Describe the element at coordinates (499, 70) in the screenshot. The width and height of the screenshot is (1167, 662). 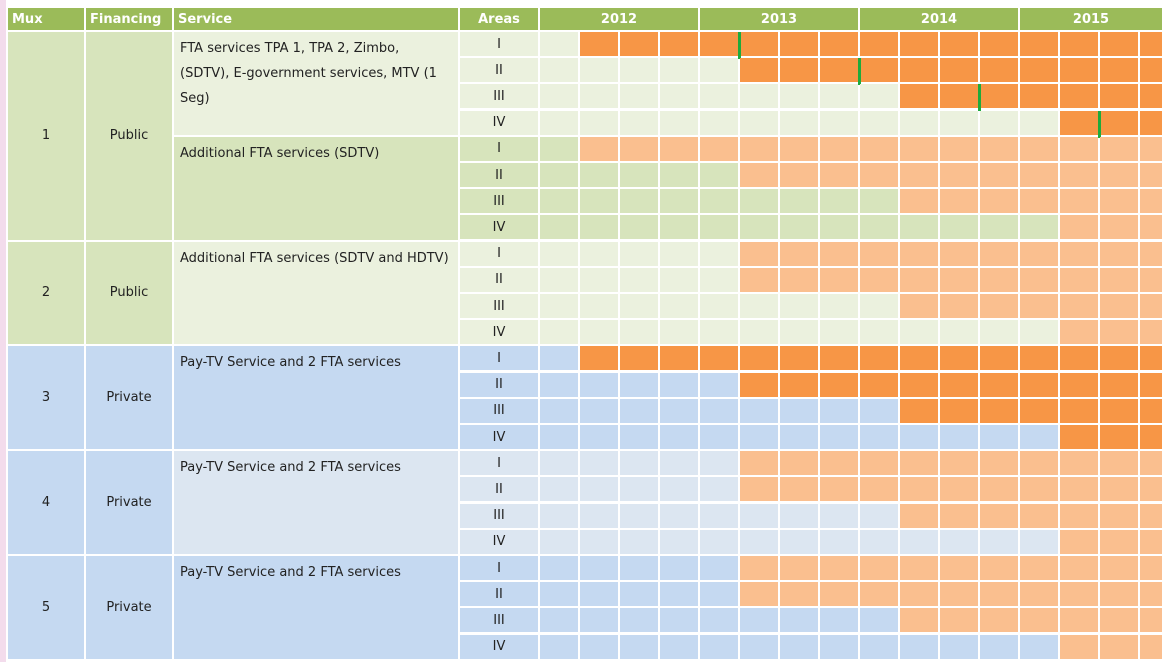
I see `area-cell: II` at that location.